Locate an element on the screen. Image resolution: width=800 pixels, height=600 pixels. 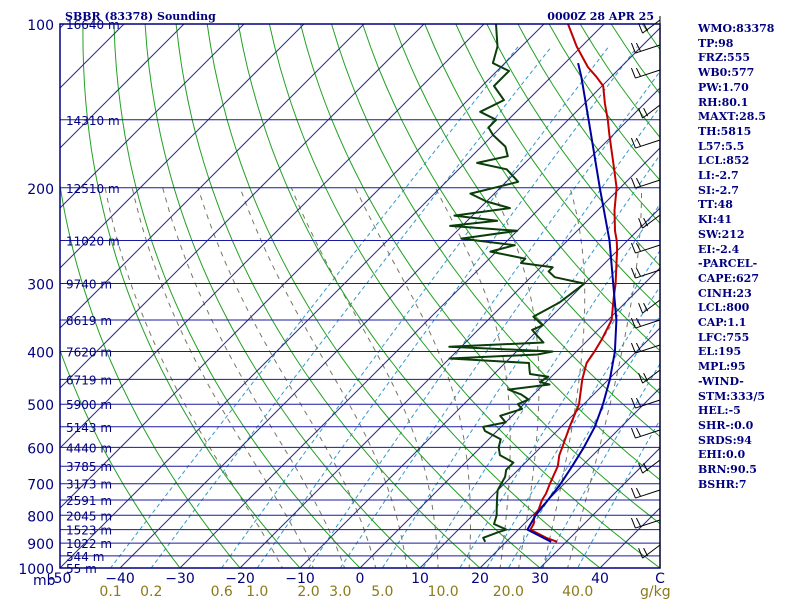
height-label: 11020 m is located at coordinates (93, 241).